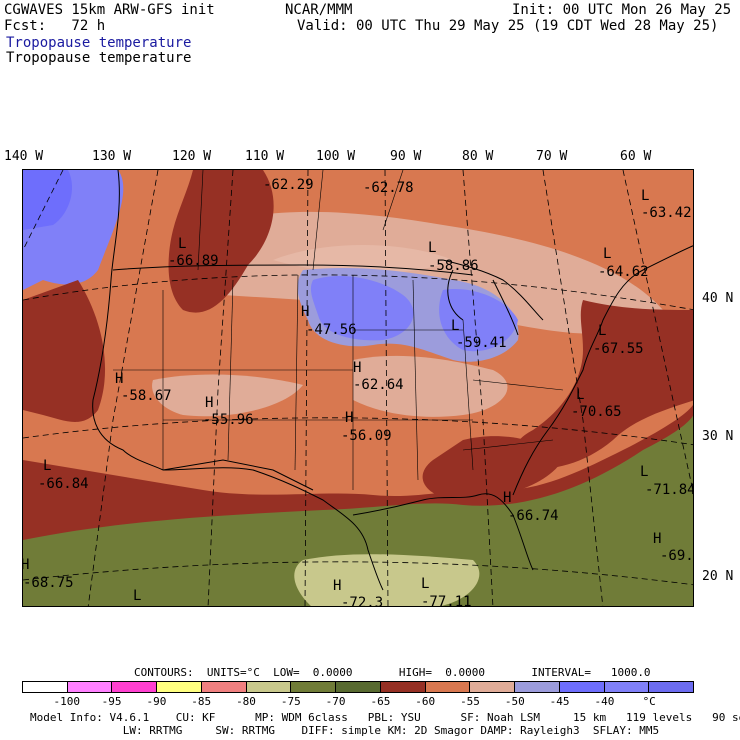  I want to click on field-title-1: Tropopause temperature, so click(99, 43).